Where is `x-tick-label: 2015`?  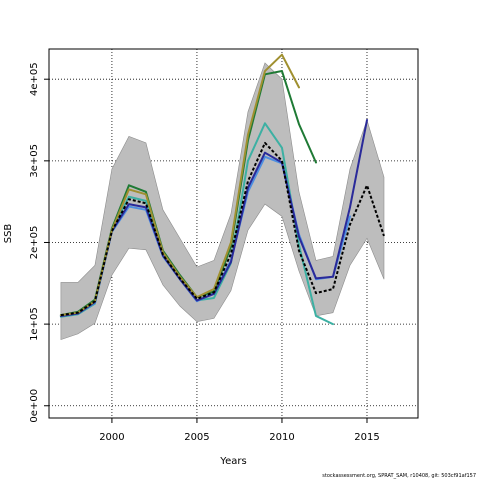
x-tick-label: 2015 is located at coordinates (366, 437).